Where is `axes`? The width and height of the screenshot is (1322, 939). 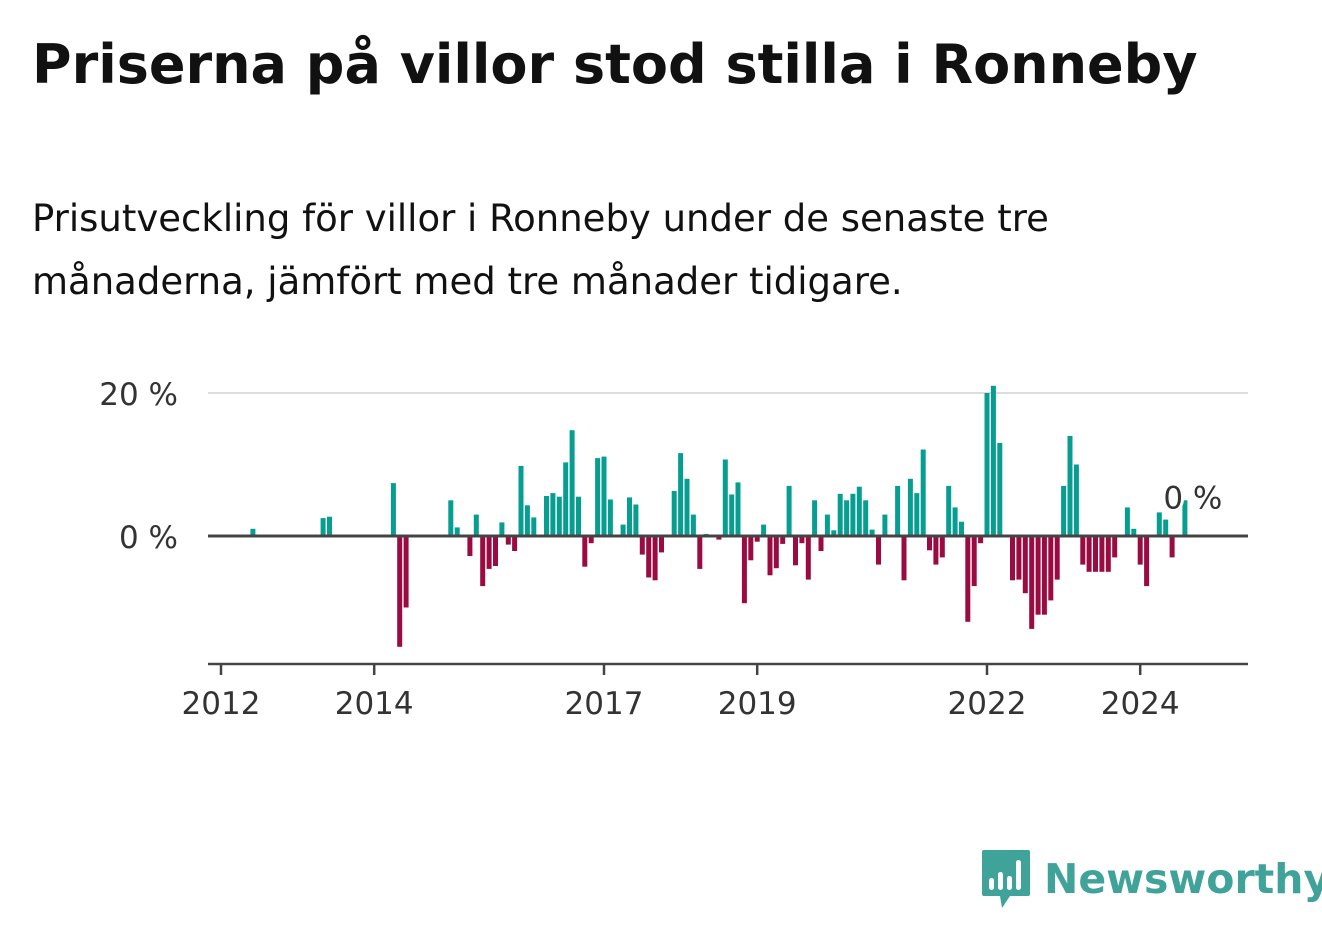 axes is located at coordinates (728, 604).